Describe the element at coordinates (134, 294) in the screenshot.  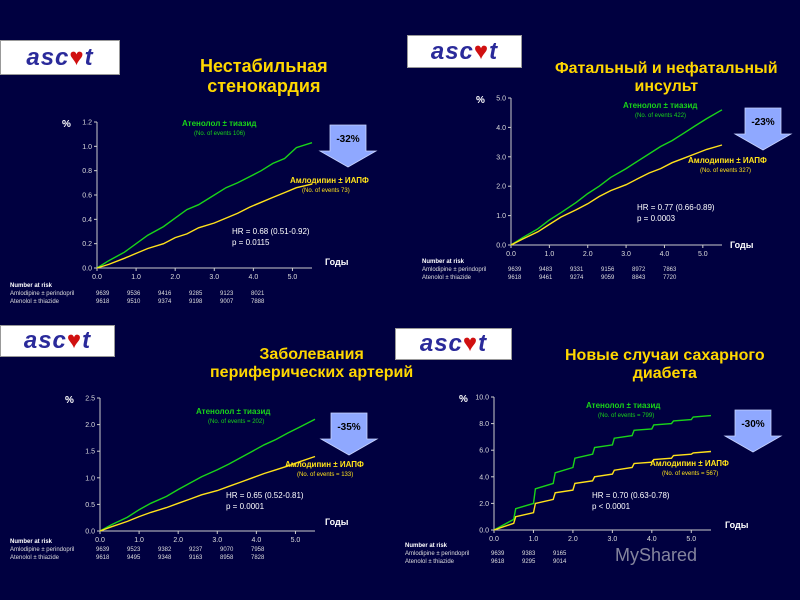
I see `risk-value: 9536` at that location.